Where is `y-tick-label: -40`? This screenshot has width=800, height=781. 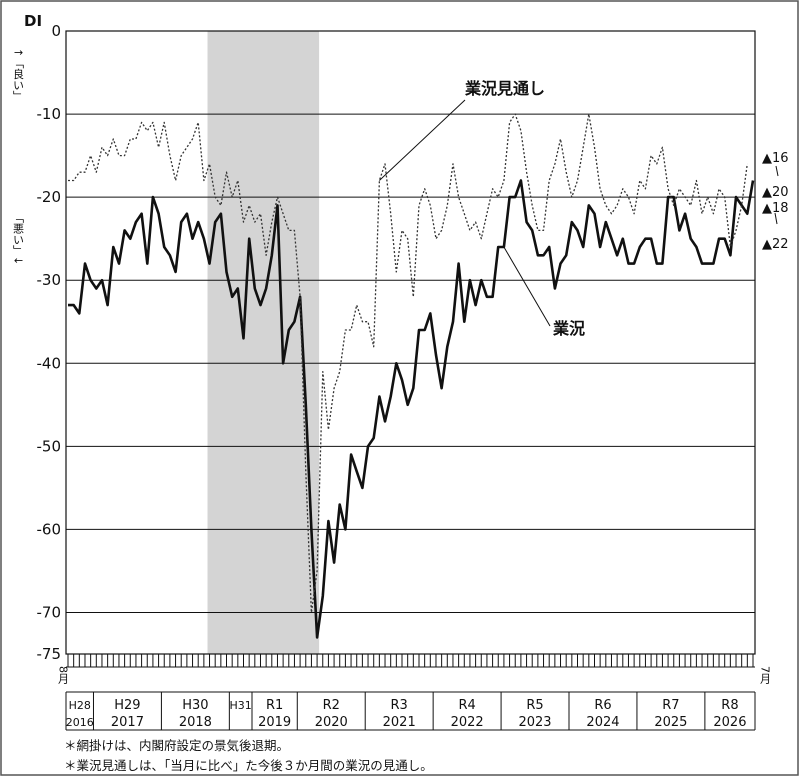 y-tick-label: -40 is located at coordinates (49, 363).